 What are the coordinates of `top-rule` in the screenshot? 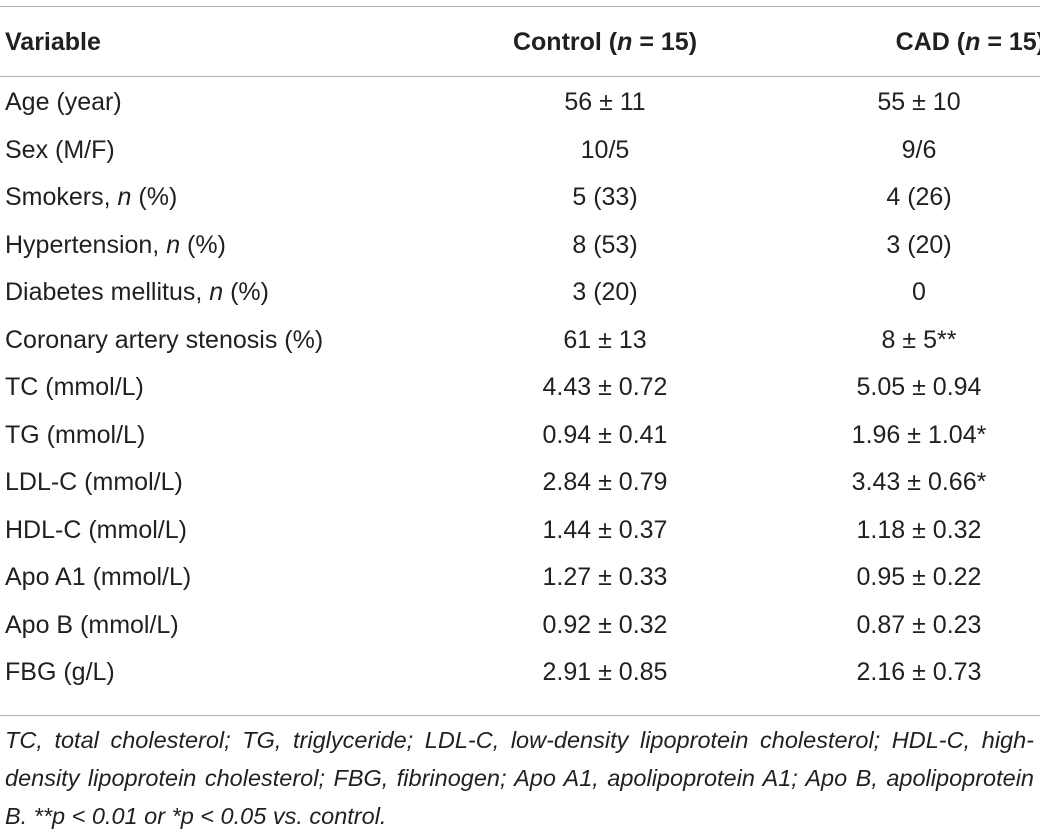 It's located at (520, 6).